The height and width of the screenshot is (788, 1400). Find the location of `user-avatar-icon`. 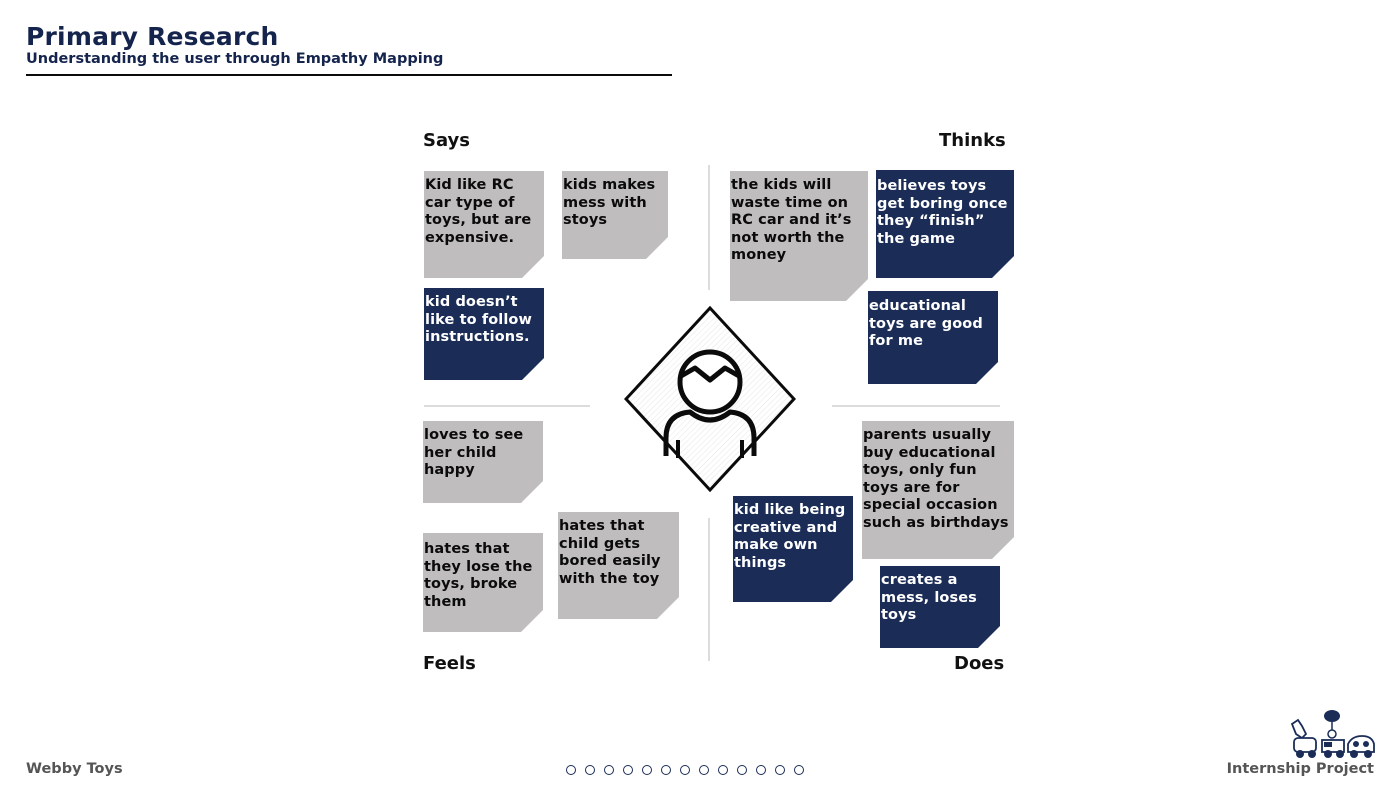

user-avatar-icon is located at coordinates (710, 399).